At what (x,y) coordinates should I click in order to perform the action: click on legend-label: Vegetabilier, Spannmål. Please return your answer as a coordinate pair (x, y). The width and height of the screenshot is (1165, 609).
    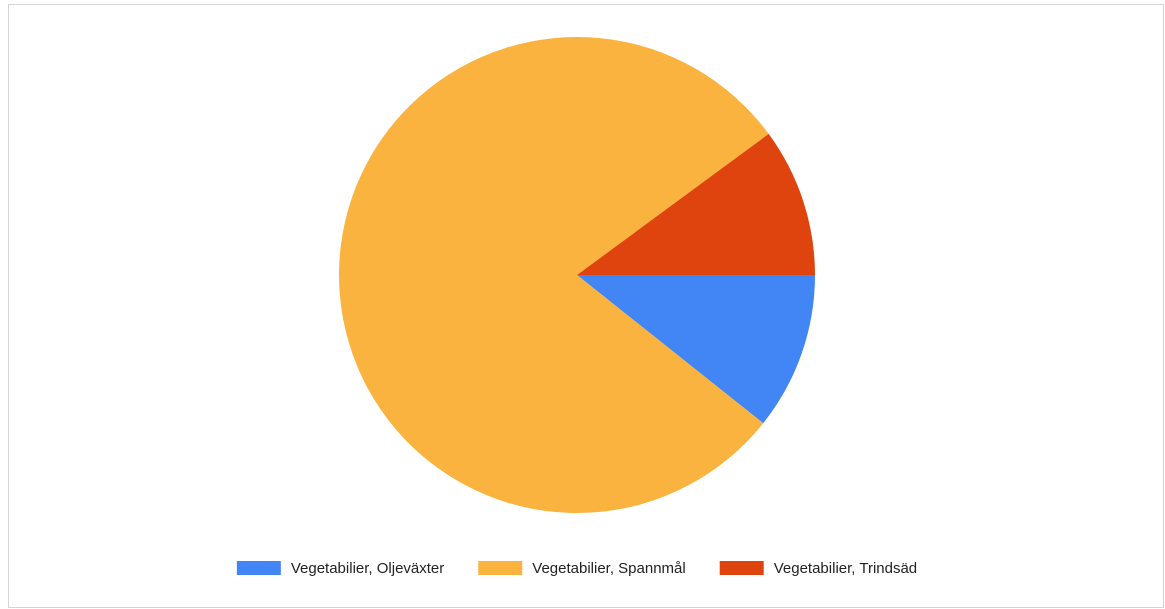
    Looking at the image, I should click on (608, 568).